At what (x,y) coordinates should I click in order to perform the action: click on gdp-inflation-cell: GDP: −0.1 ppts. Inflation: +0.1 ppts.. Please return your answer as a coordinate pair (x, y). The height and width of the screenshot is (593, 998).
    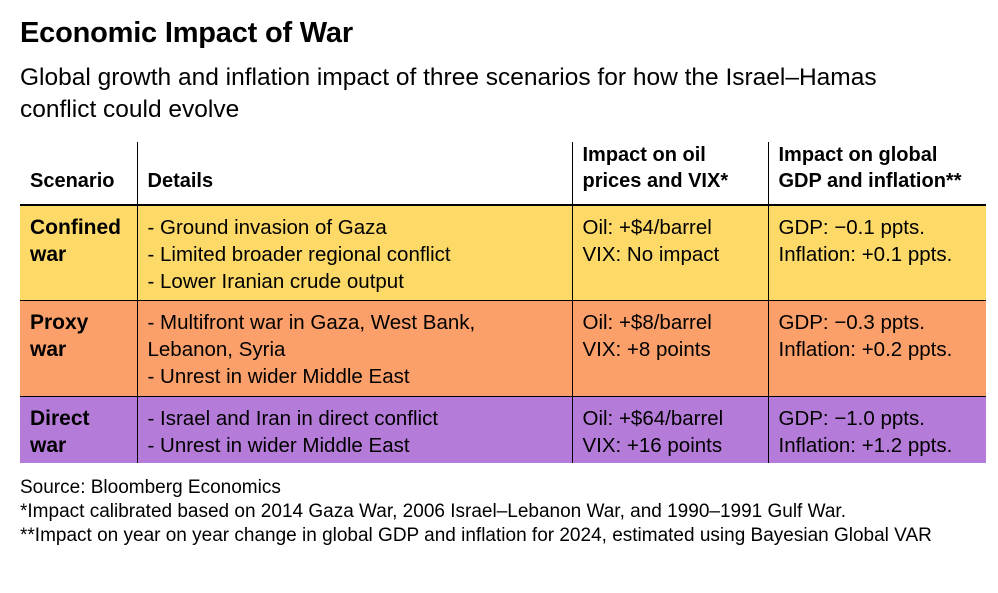
    Looking at the image, I should click on (876, 252).